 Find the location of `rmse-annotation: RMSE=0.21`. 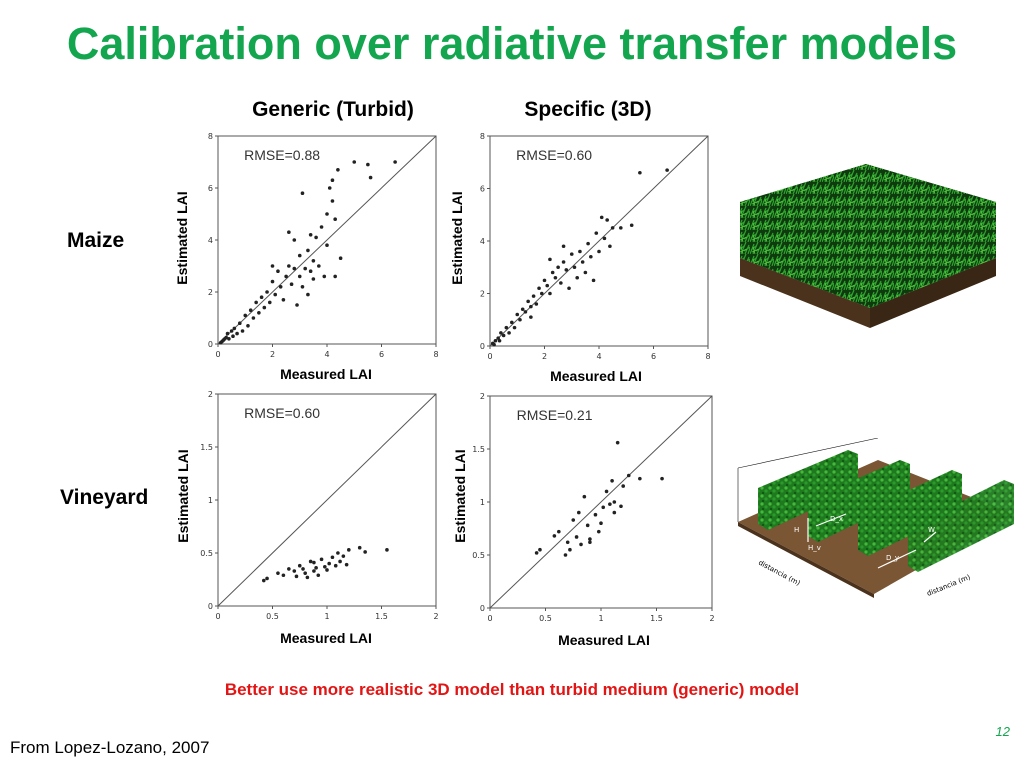

rmse-annotation: RMSE=0.21 is located at coordinates (555, 415).